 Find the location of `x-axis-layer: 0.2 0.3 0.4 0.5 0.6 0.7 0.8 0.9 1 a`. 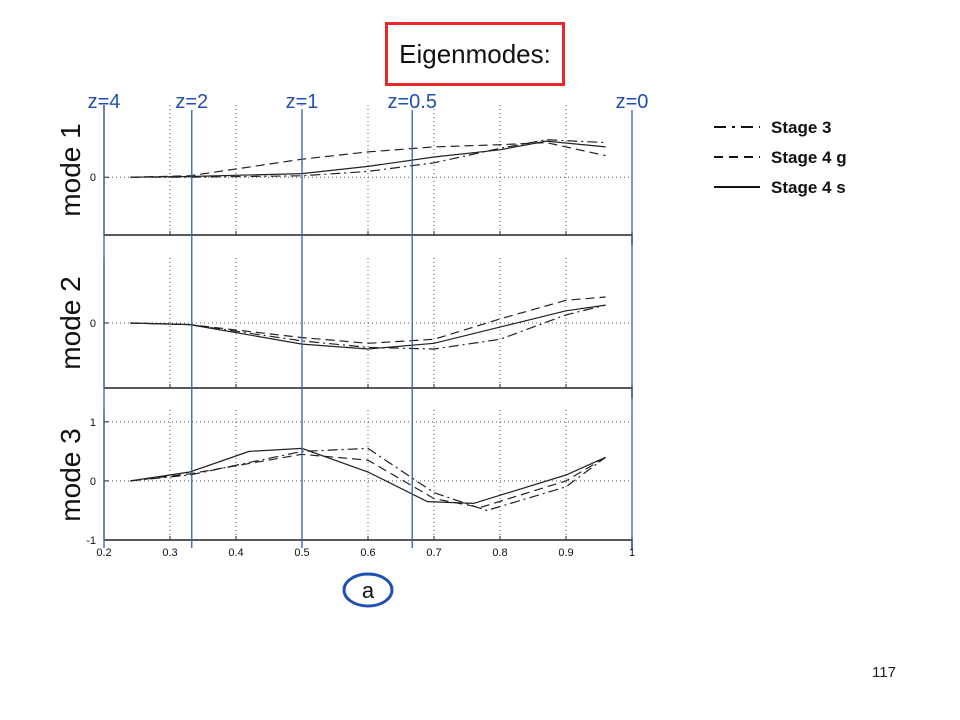

x-axis-layer: 0.2 0.3 0.4 0.5 0.6 0.7 0.8 0.9 1 a is located at coordinates (365, 577).